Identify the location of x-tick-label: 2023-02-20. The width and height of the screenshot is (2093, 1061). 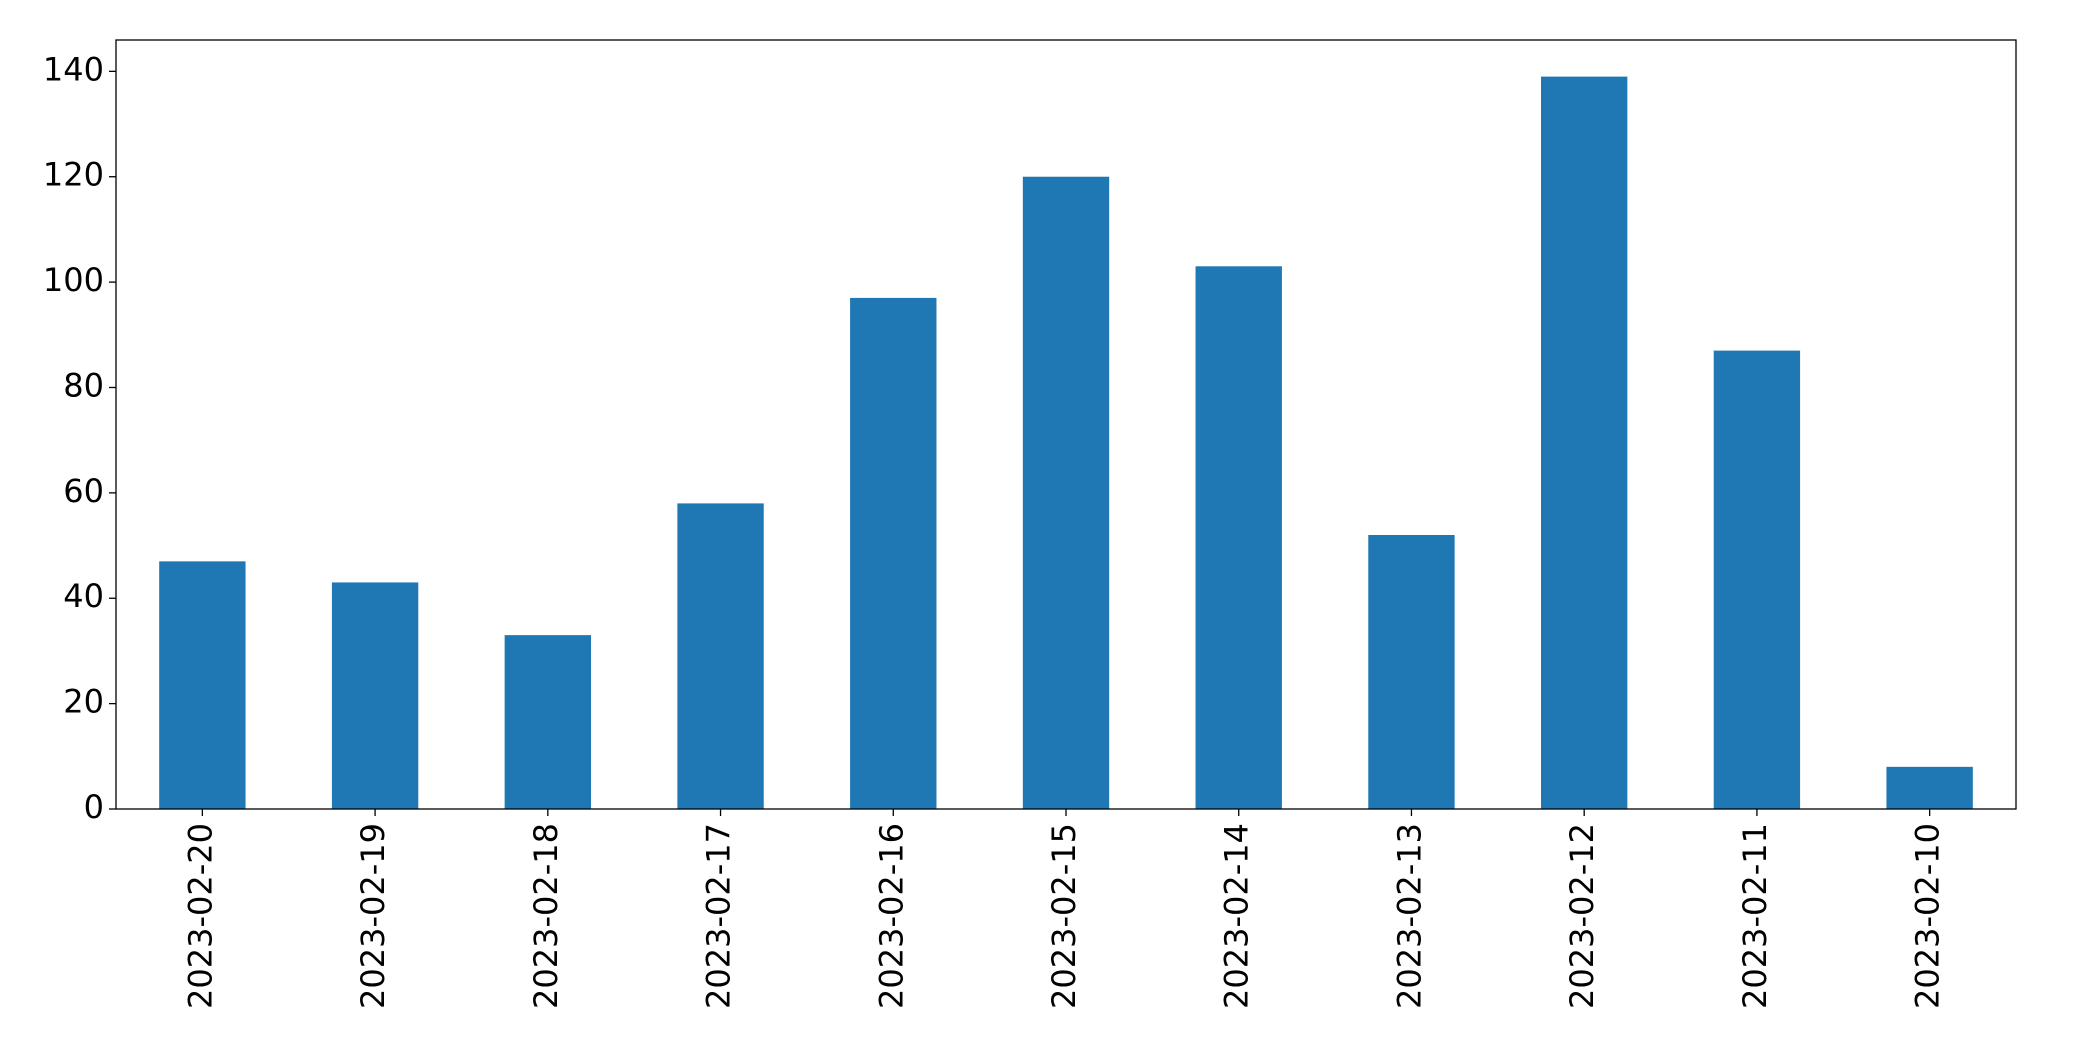
(200, 916).